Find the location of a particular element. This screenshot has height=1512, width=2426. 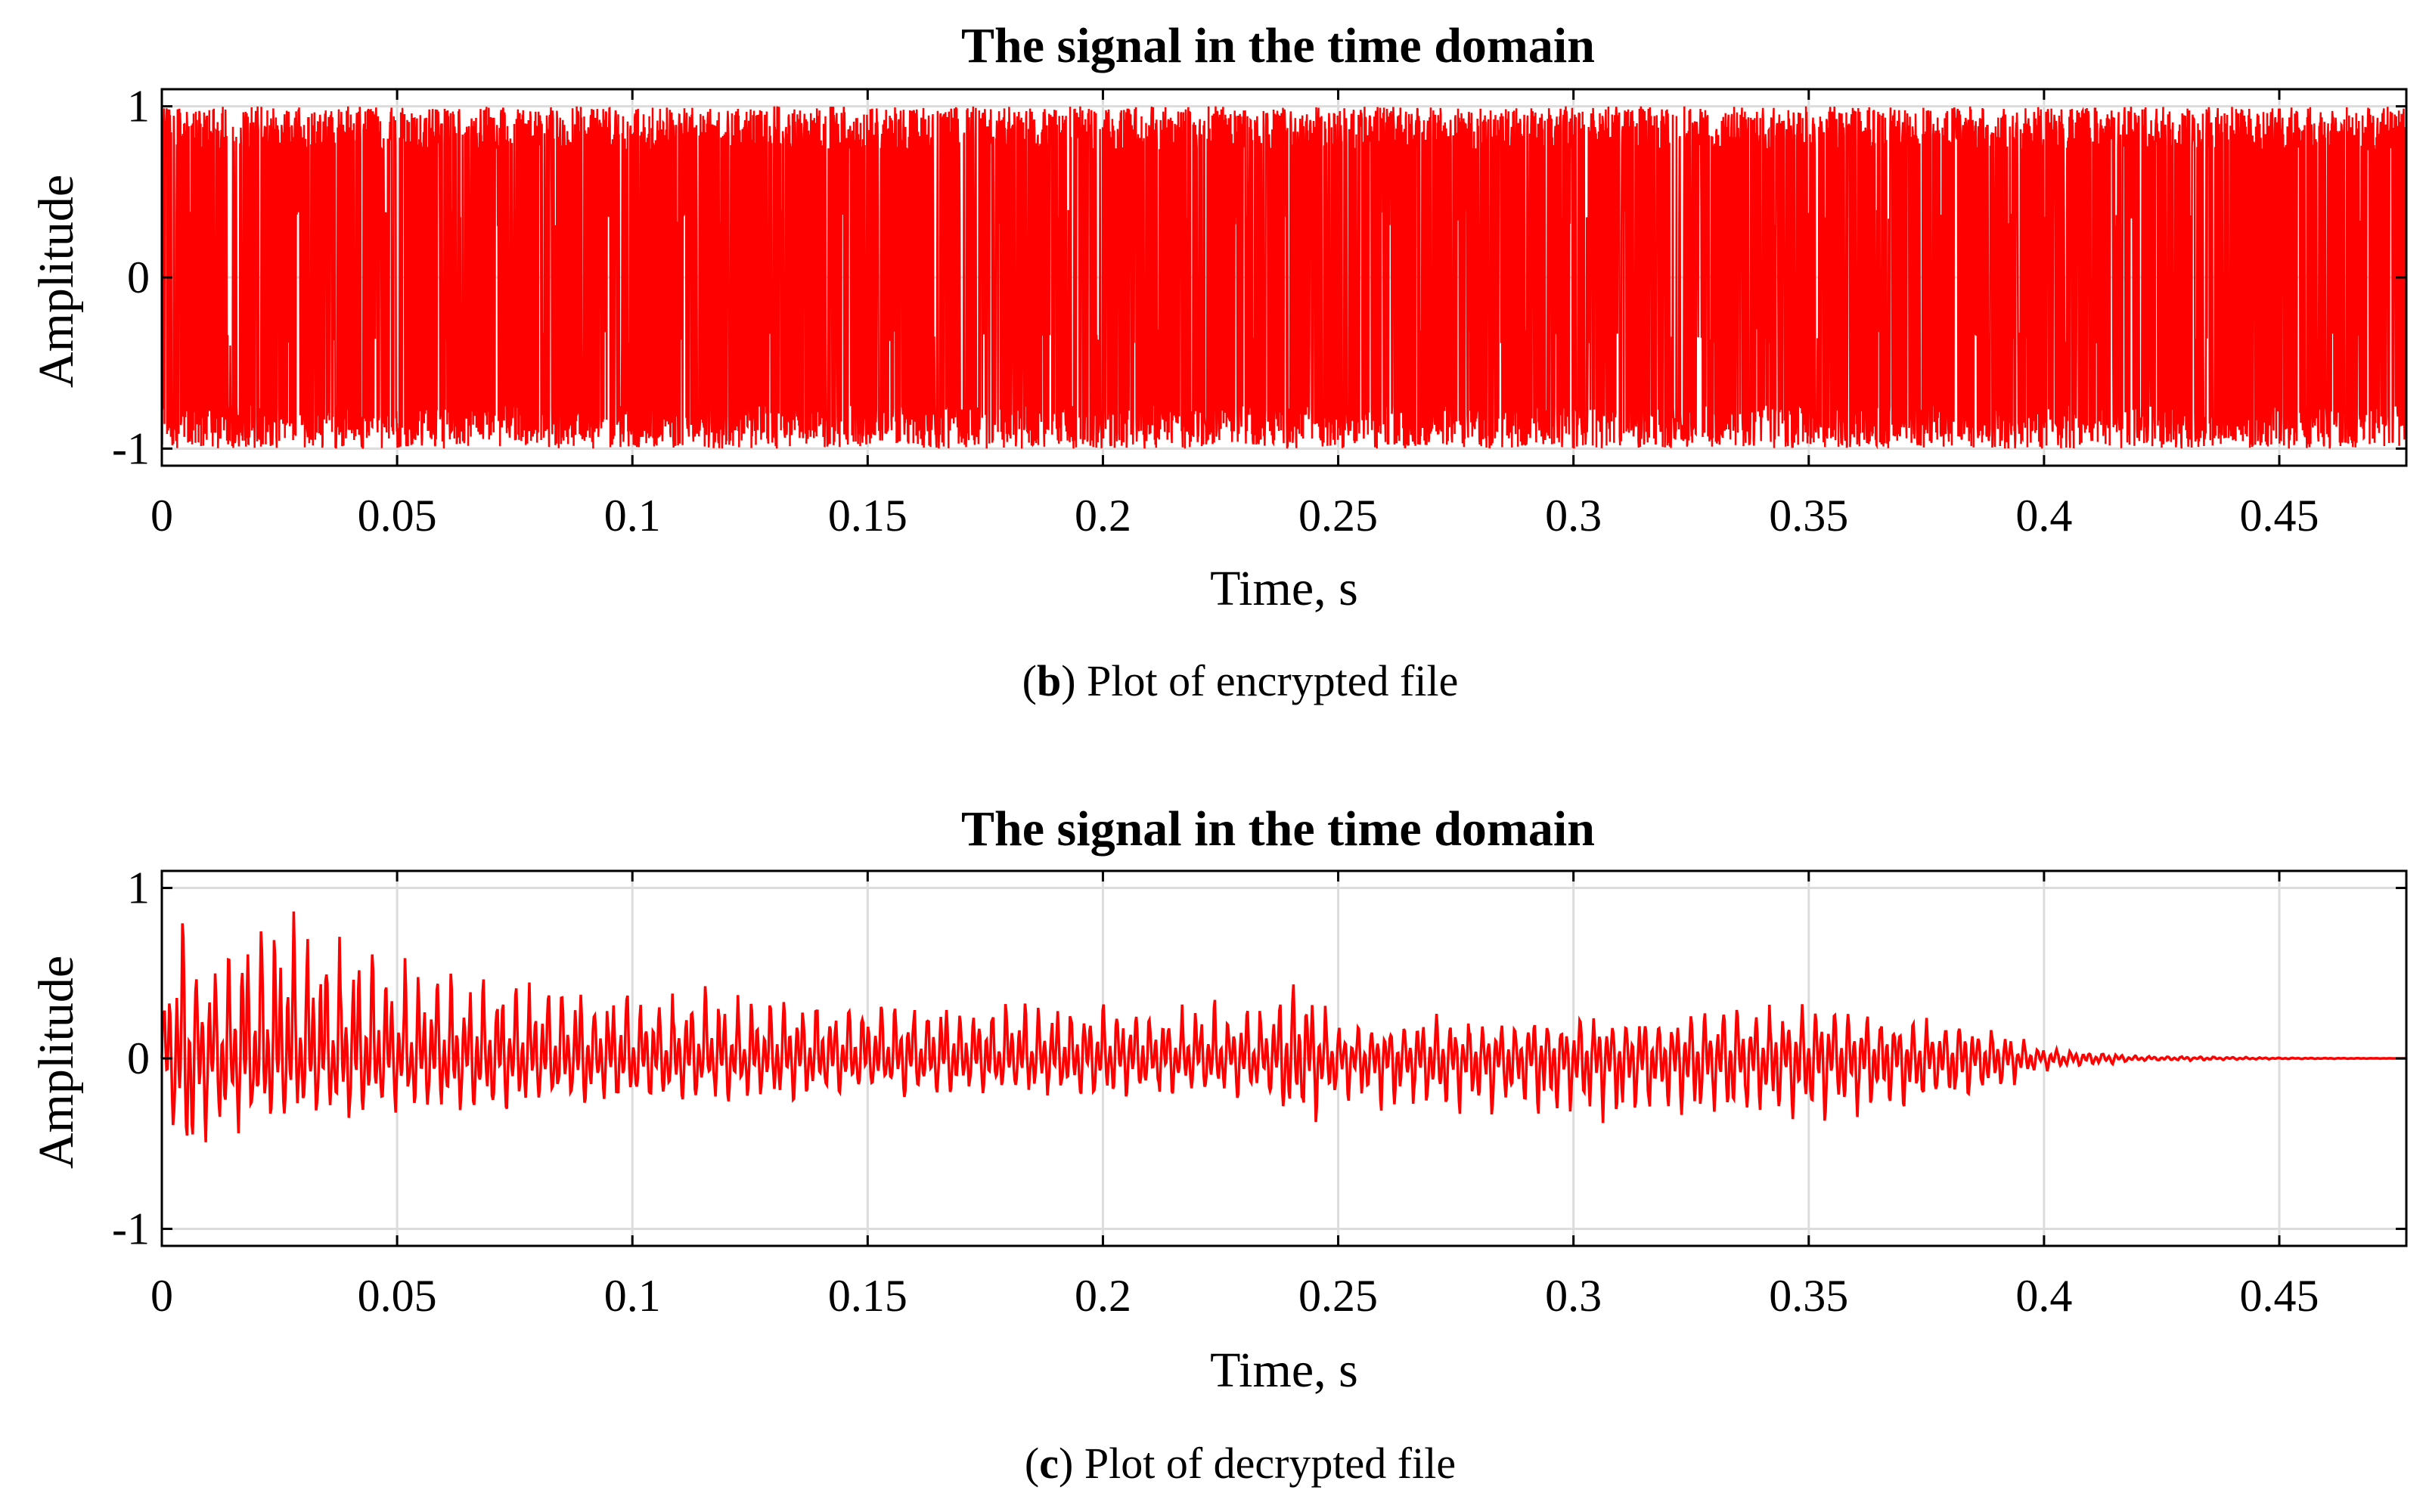

caption-letter: b is located at coordinates (1049, 680).